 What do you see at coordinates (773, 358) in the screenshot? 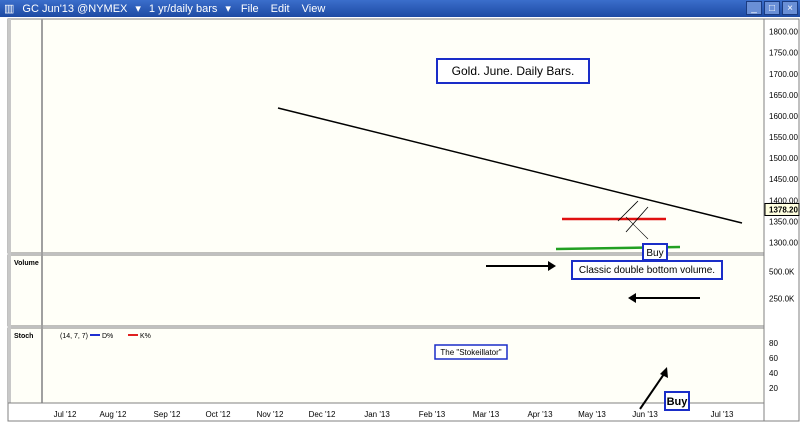
I see `stoch-tick-label: 60` at bounding box center [773, 358].